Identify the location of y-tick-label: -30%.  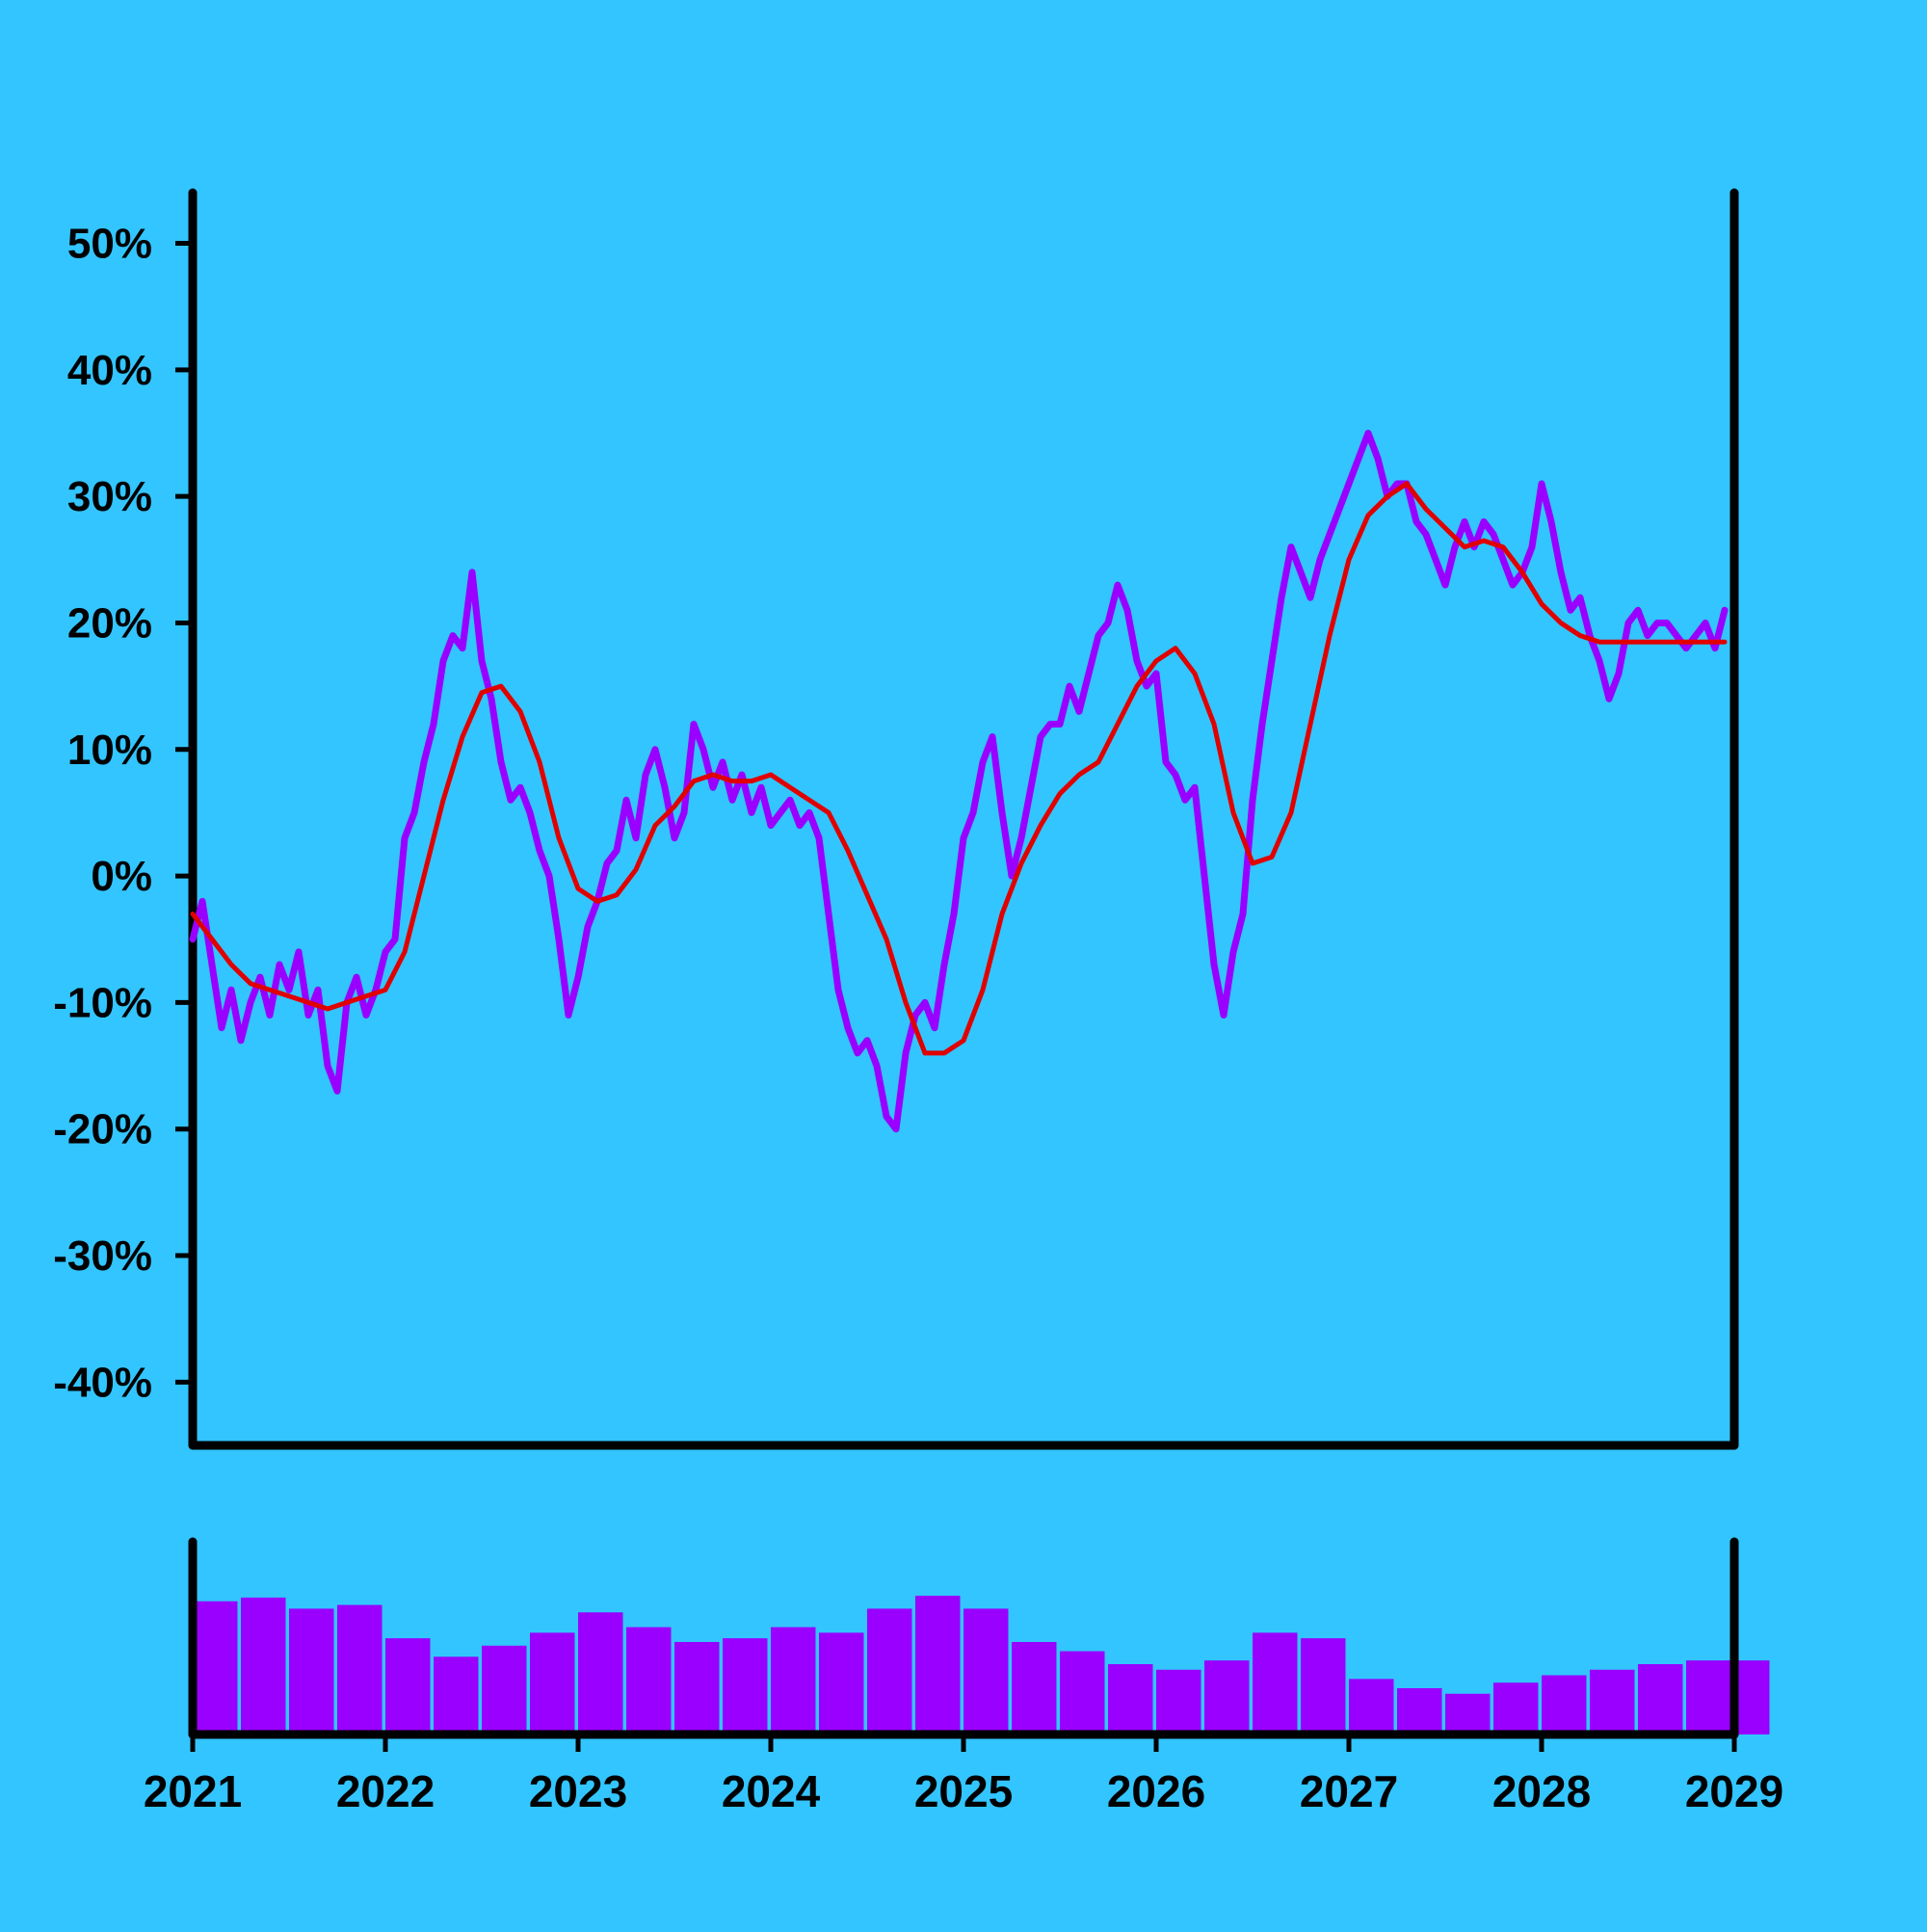
(103, 1256).